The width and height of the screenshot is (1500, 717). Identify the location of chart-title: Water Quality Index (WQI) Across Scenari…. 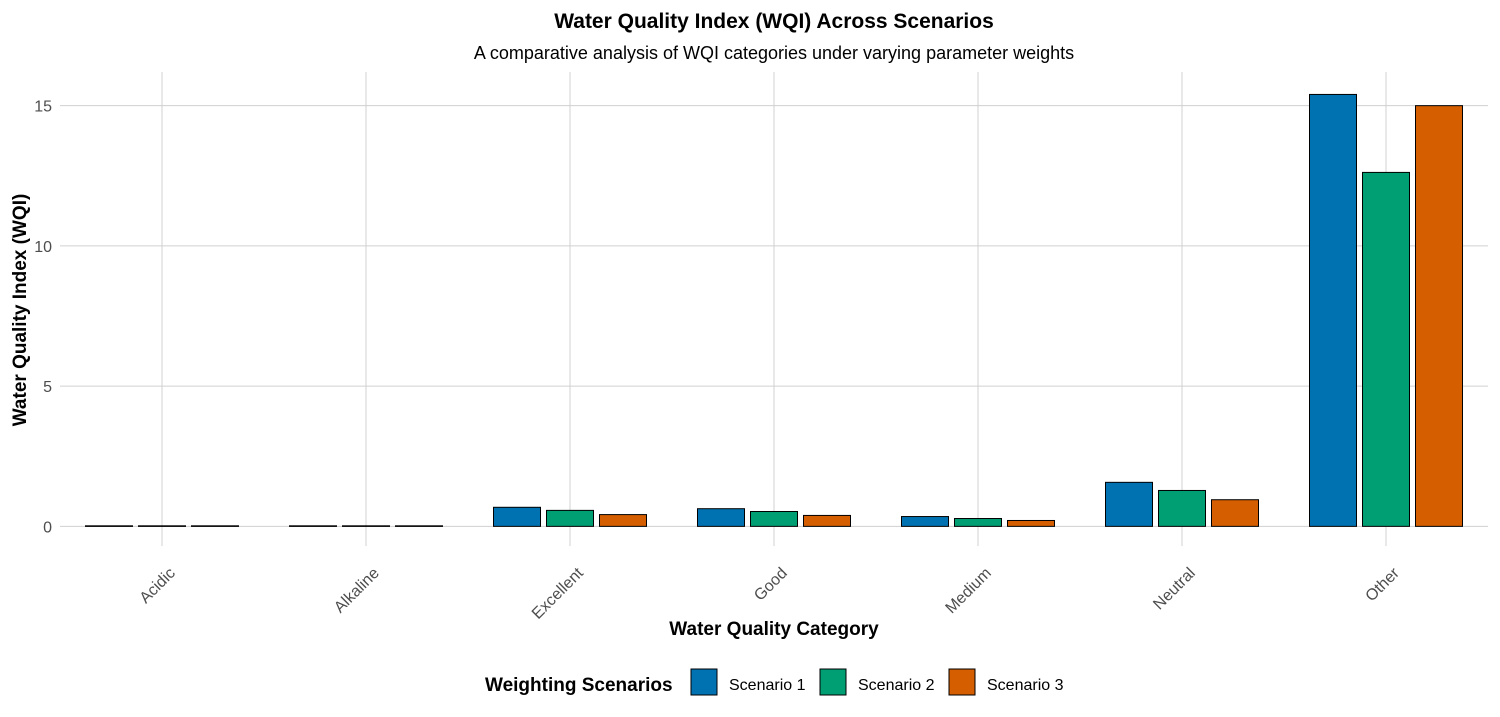
(774, 21).